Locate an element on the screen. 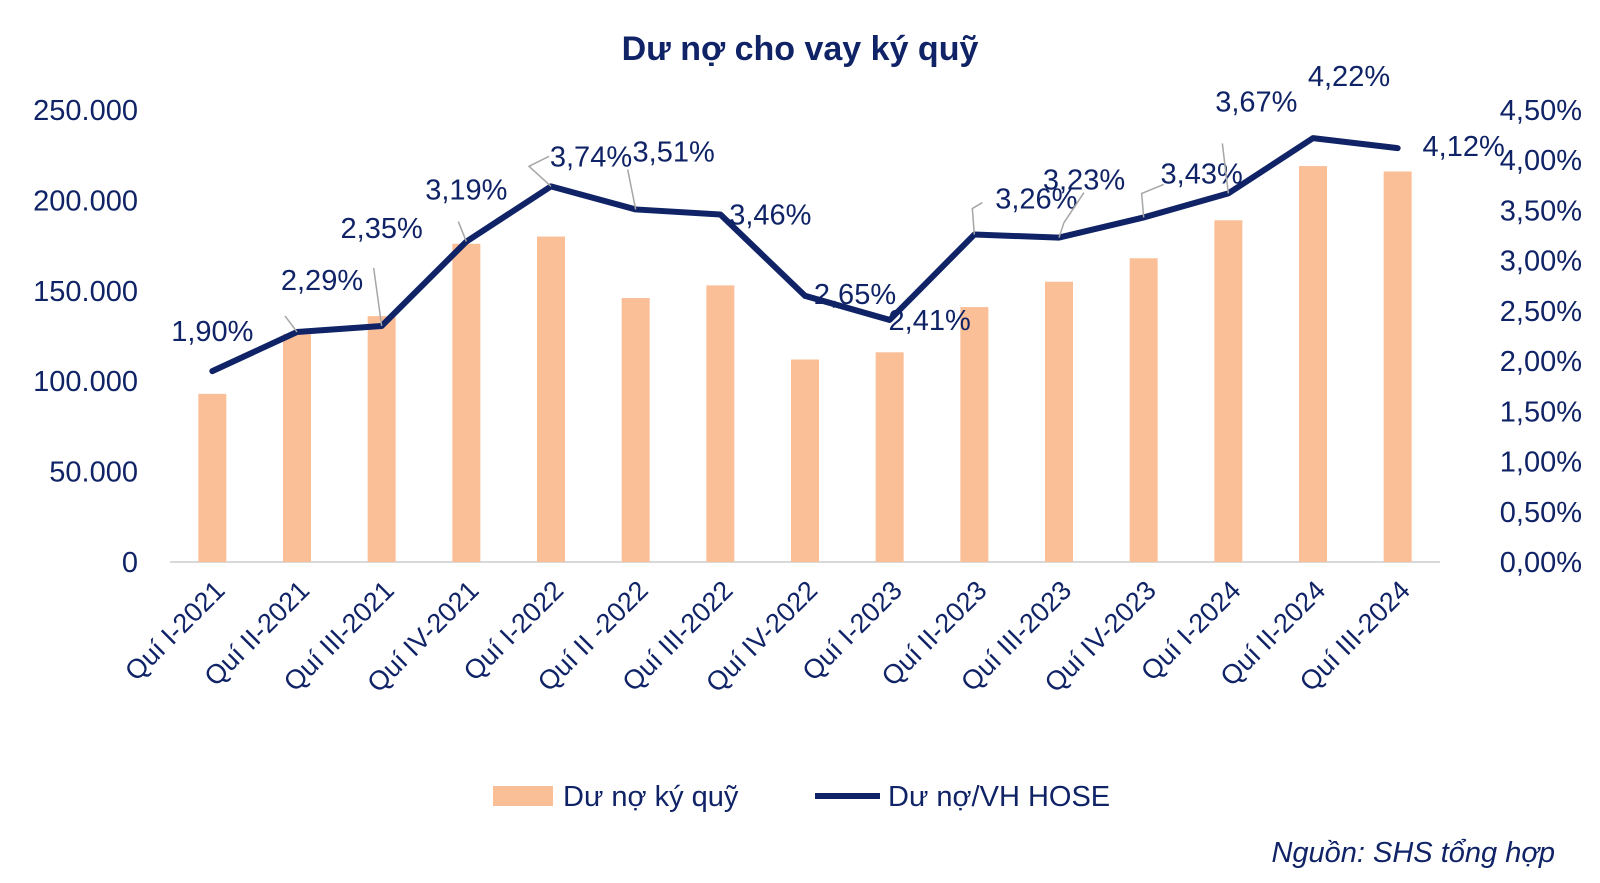 The width and height of the screenshot is (1600, 883). legend-label-bar: Dư nợ ký quỹ is located at coordinates (651, 797).